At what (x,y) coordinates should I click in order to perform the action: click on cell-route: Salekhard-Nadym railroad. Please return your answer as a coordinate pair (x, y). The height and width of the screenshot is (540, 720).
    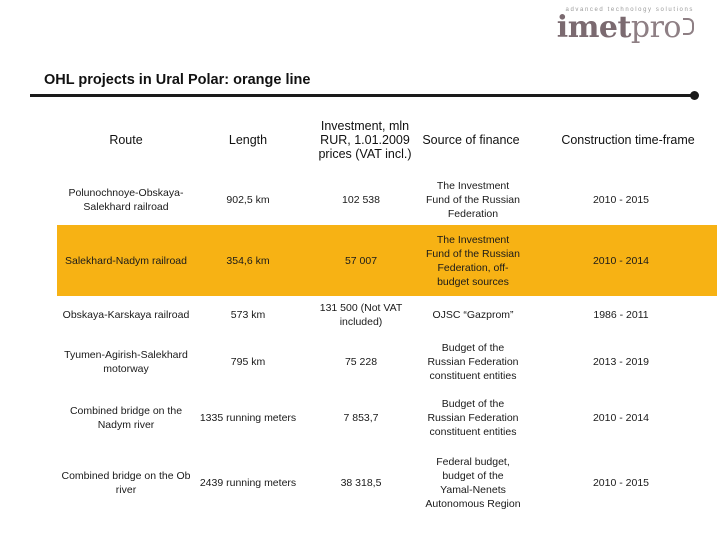
    Looking at the image, I should click on (126, 260).